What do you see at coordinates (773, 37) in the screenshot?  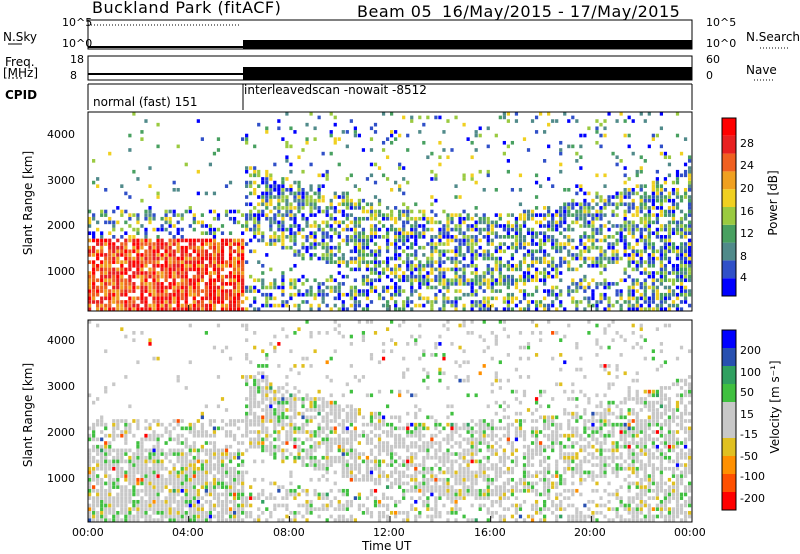 I see `nsearch-label: N.Search` at bounding box center [773, 37].